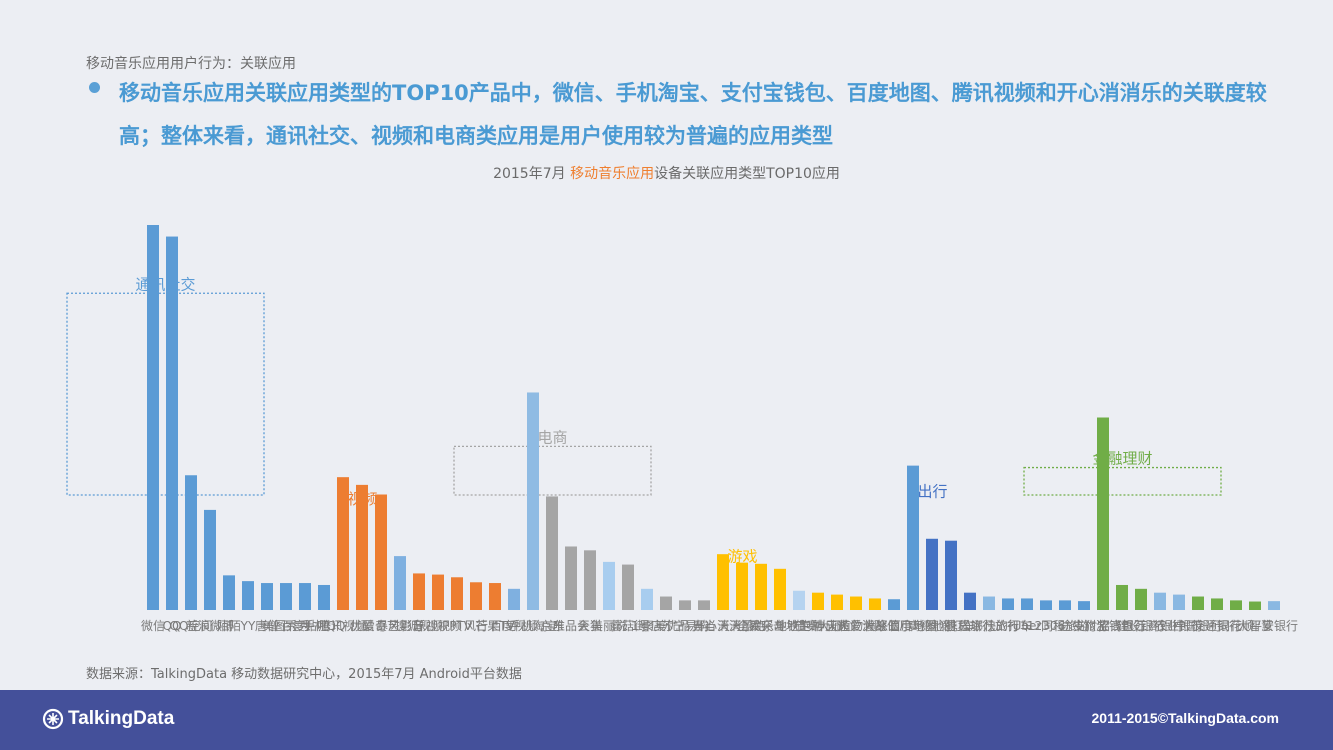 The width and height of the screenshot is (1333, 750). What do you see at coordinates (476, 626) in the screenshot?
I see `tick-label-风行: 风行` at bounding box center [476, 626].